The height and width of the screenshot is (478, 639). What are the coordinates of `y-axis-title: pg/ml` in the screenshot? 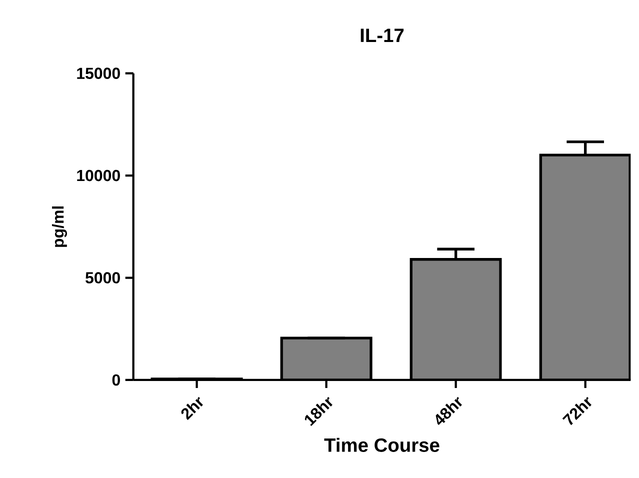 It's located at (59, 226).